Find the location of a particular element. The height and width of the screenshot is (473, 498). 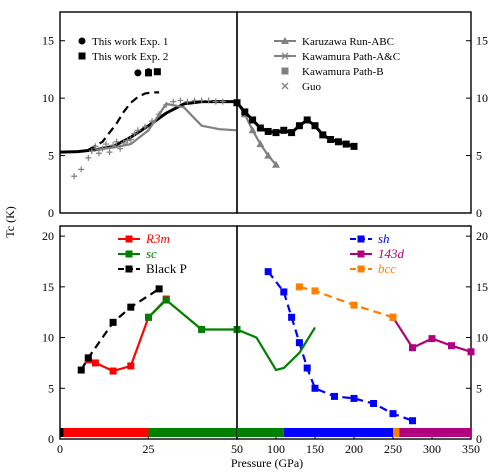

series-sc is located at coordinates (193, 314).